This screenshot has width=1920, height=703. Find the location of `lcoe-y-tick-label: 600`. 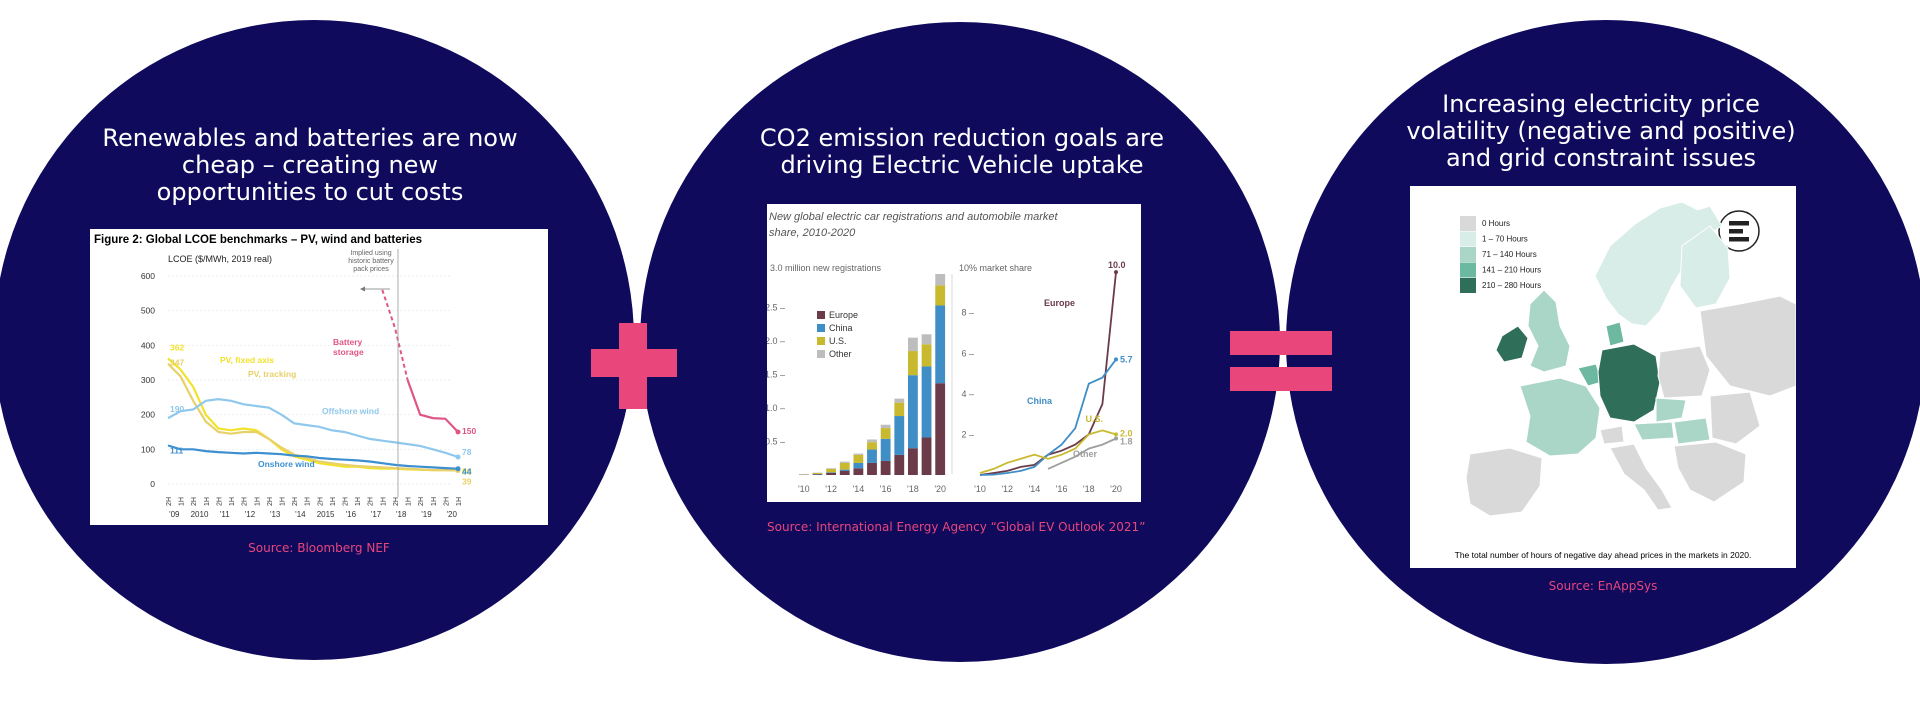

lcoe-y-tick-label: 600 is located at coordinates (148, 276).